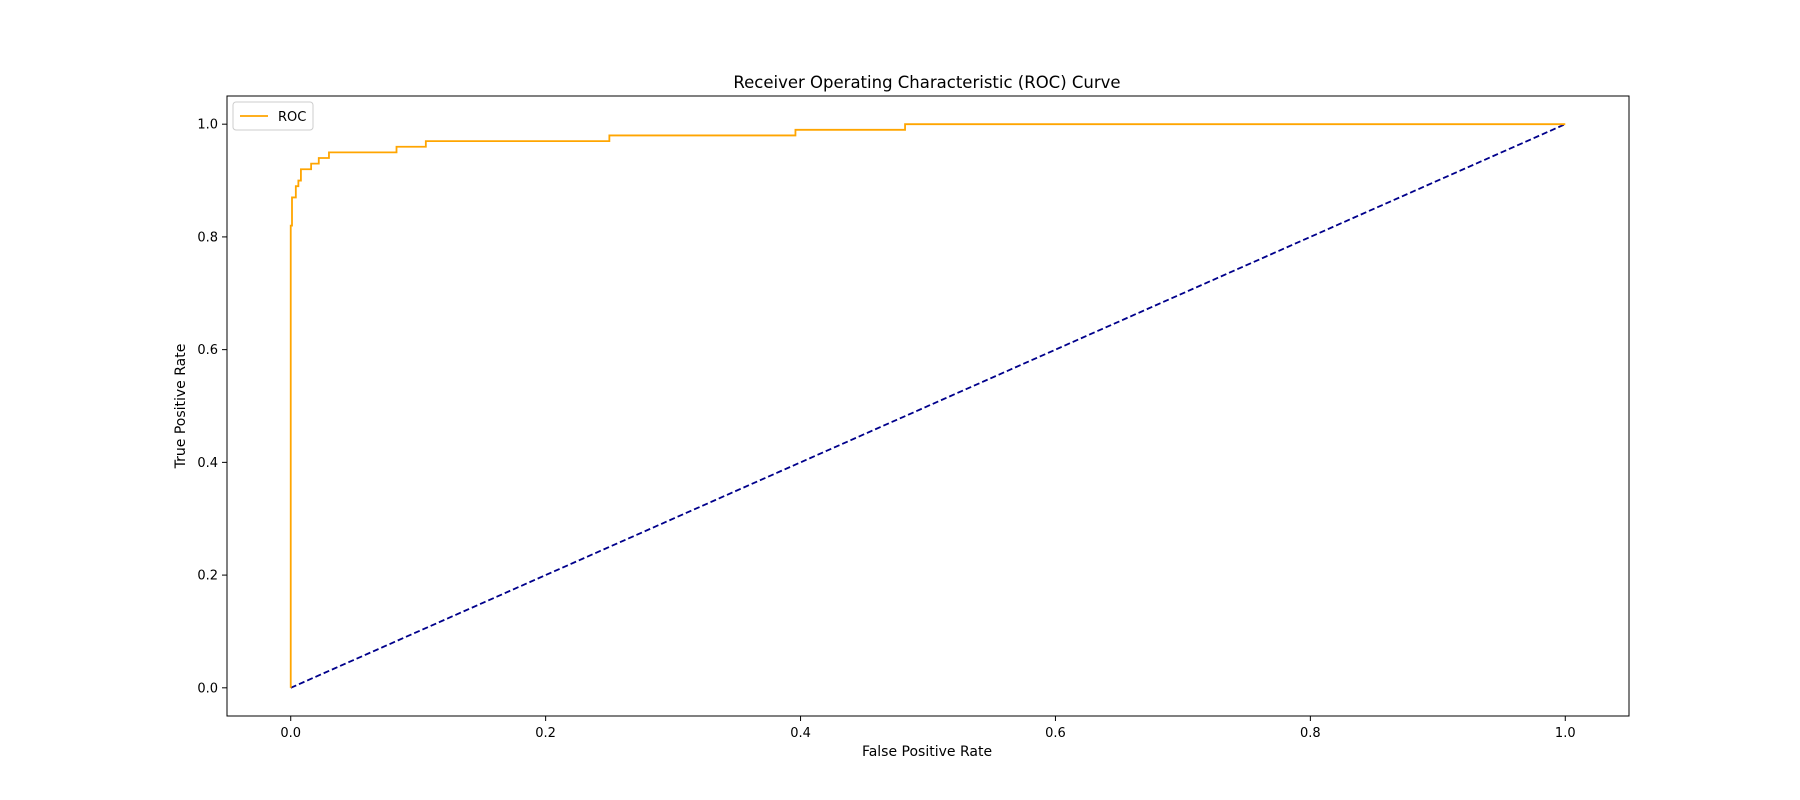  I want to click on legend-roc-label: ROC, so click(292, 117).